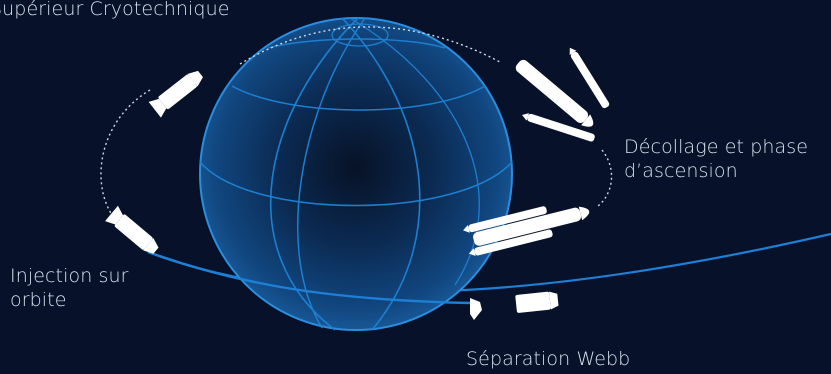 Image resolution: width=831 pixels, height=374 pixels. I want to click on dotted-trajectory-left, so click(125, 152).